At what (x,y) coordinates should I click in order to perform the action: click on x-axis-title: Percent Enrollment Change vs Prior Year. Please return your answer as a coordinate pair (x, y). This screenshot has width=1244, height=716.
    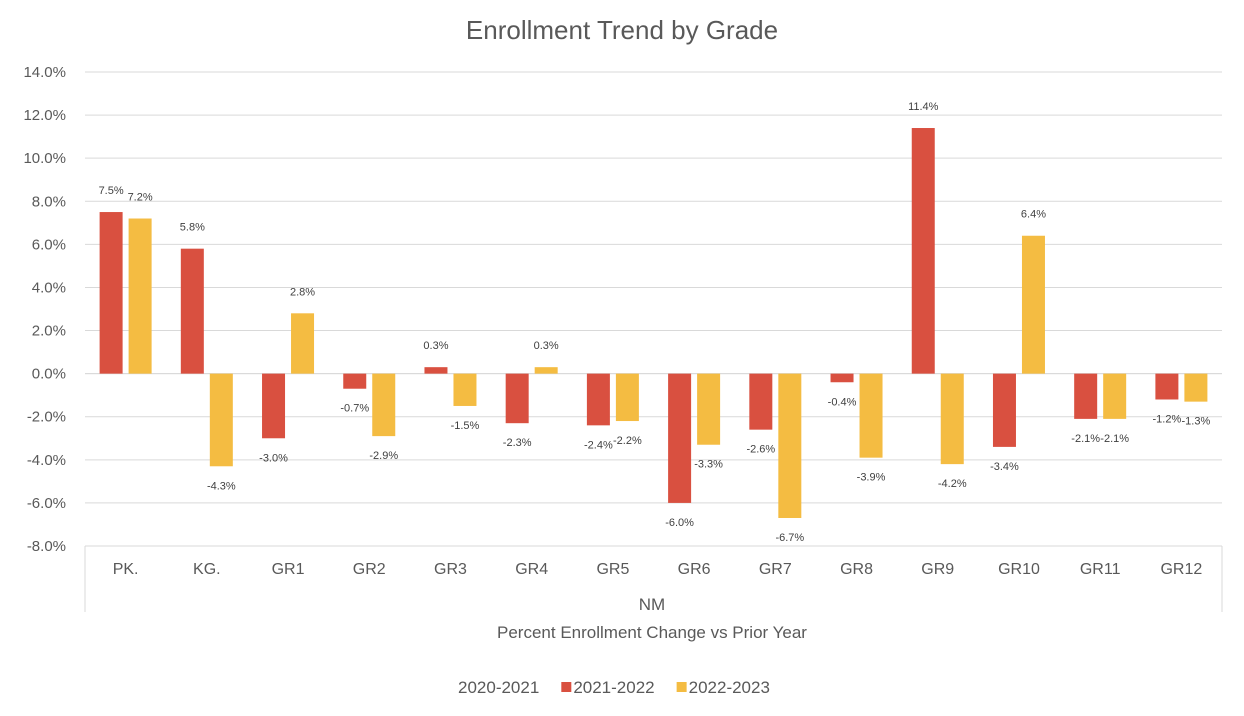
    Looking at the image, I should click on (652, 632).